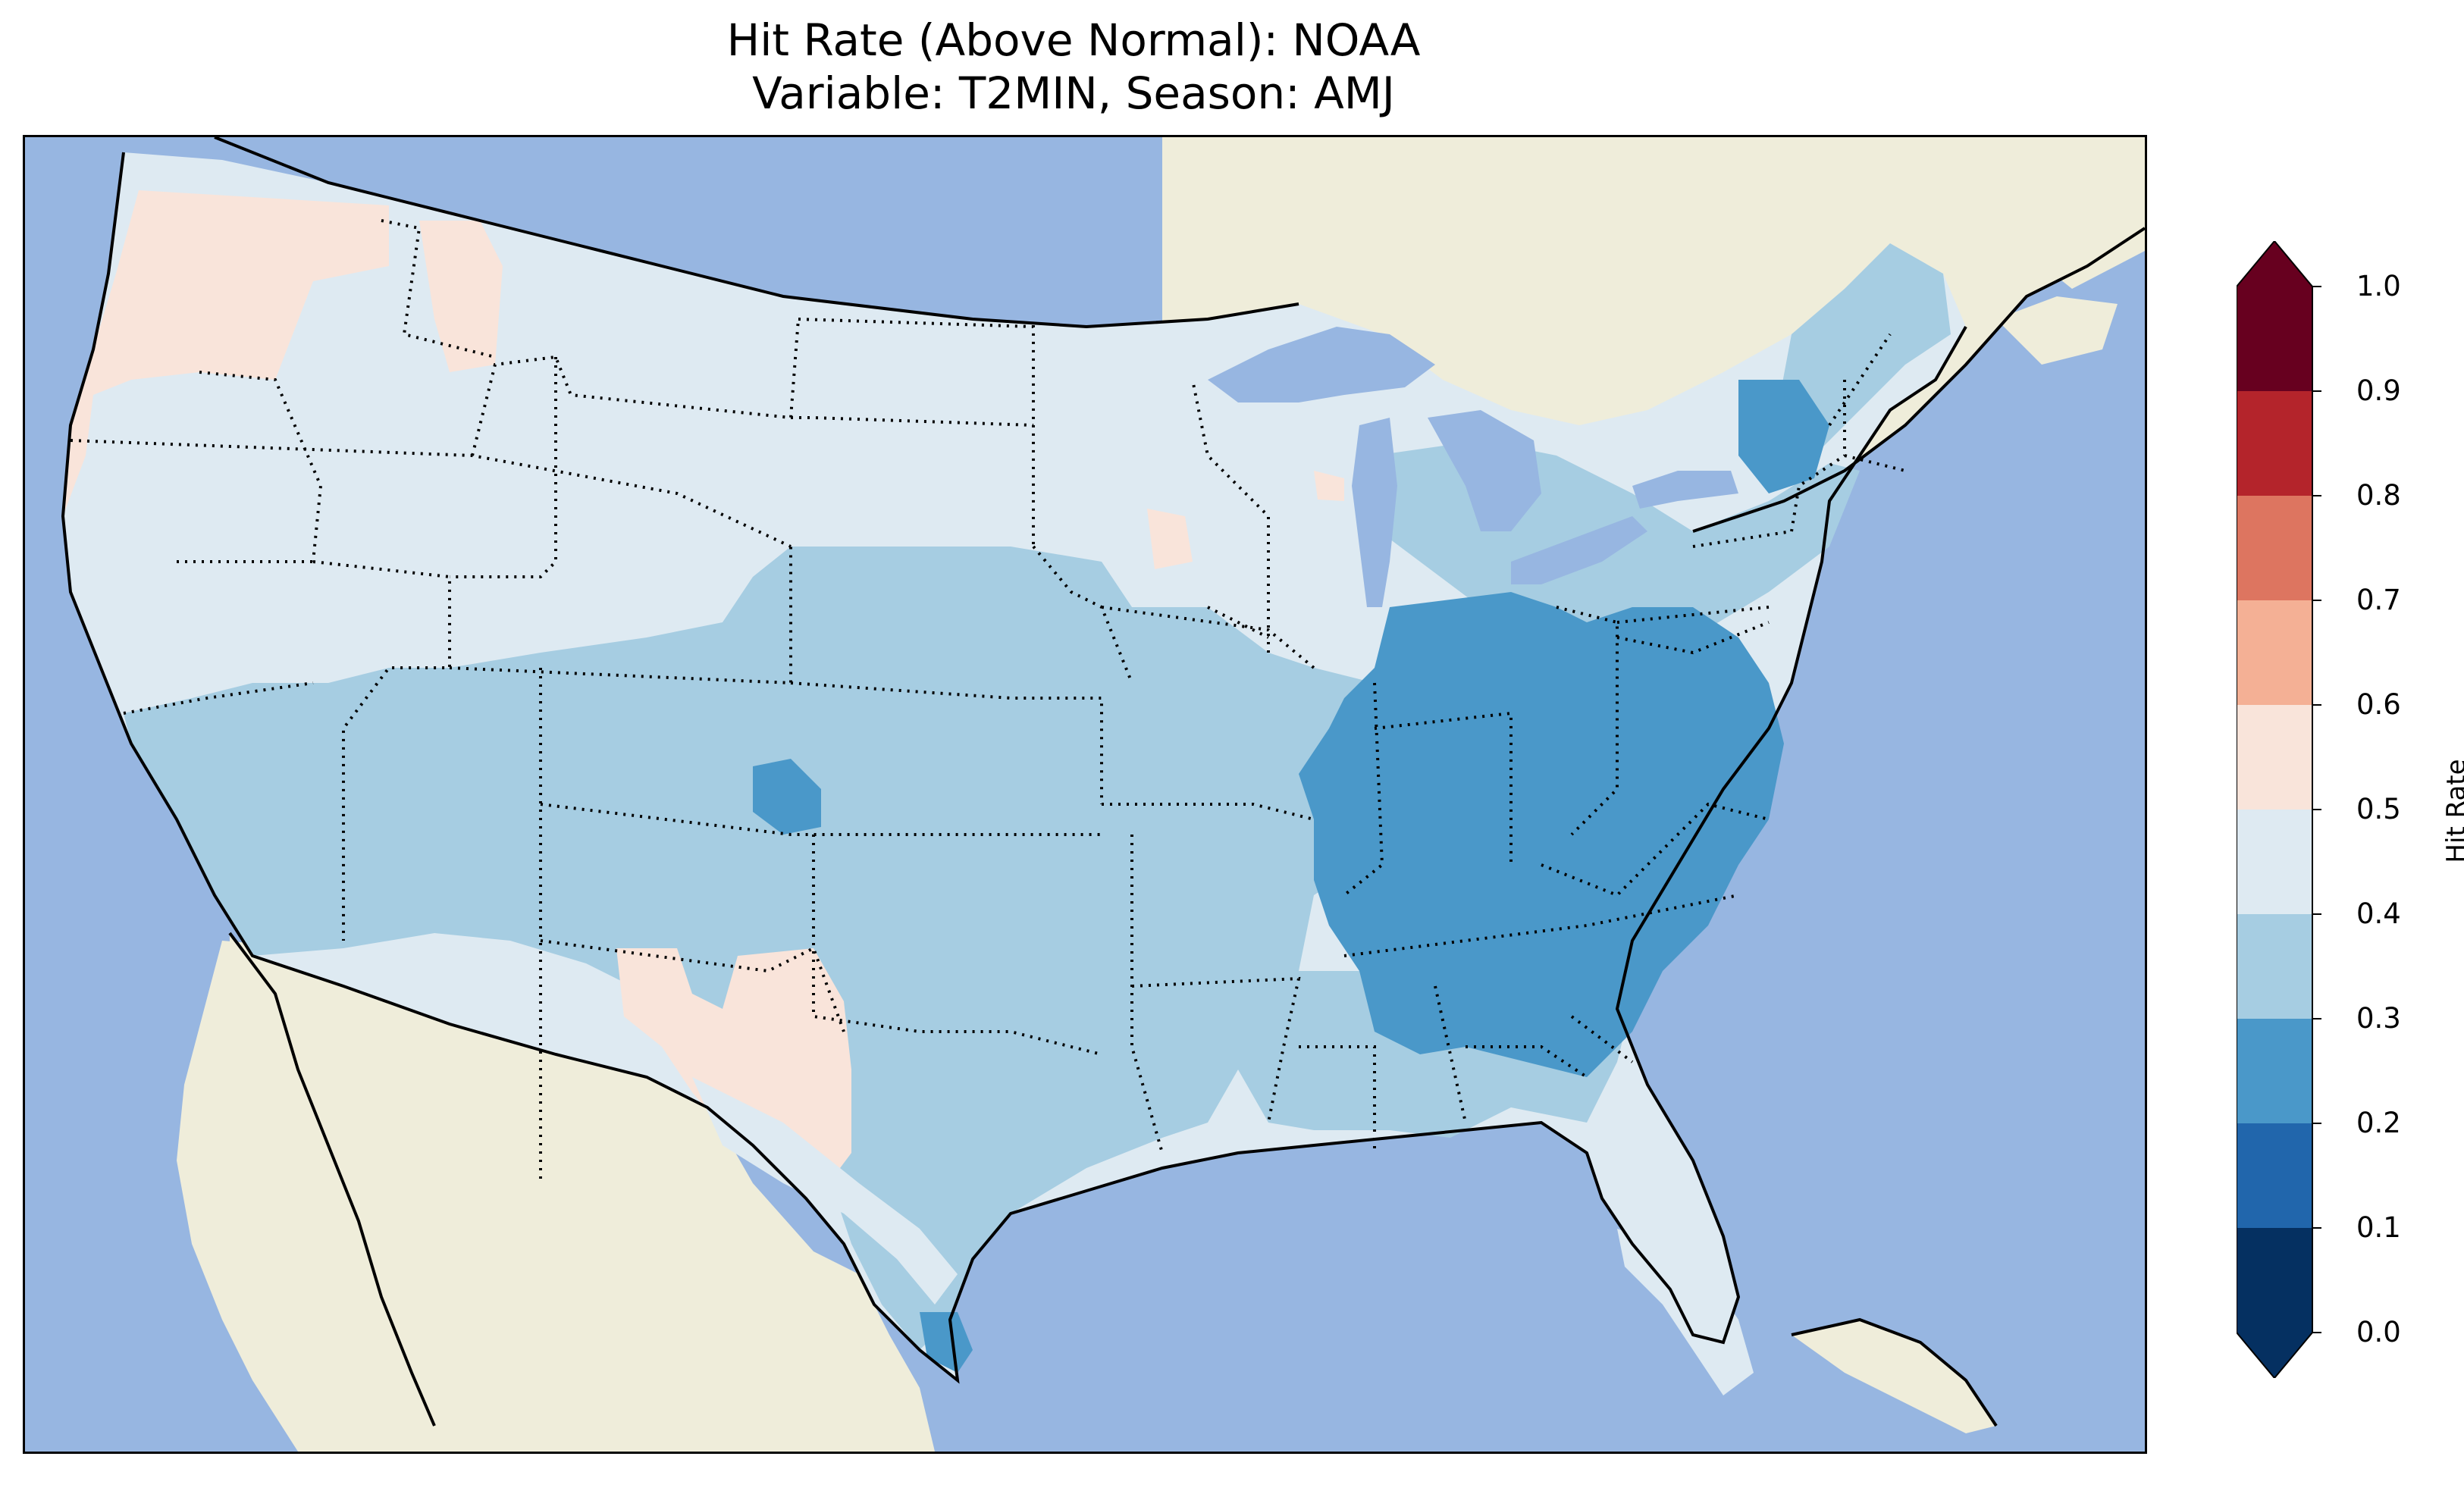 The width and height of the screenshot is (2464, 1494). I want to click on cbar-tick-label: 0.4, so click(2378, 913).